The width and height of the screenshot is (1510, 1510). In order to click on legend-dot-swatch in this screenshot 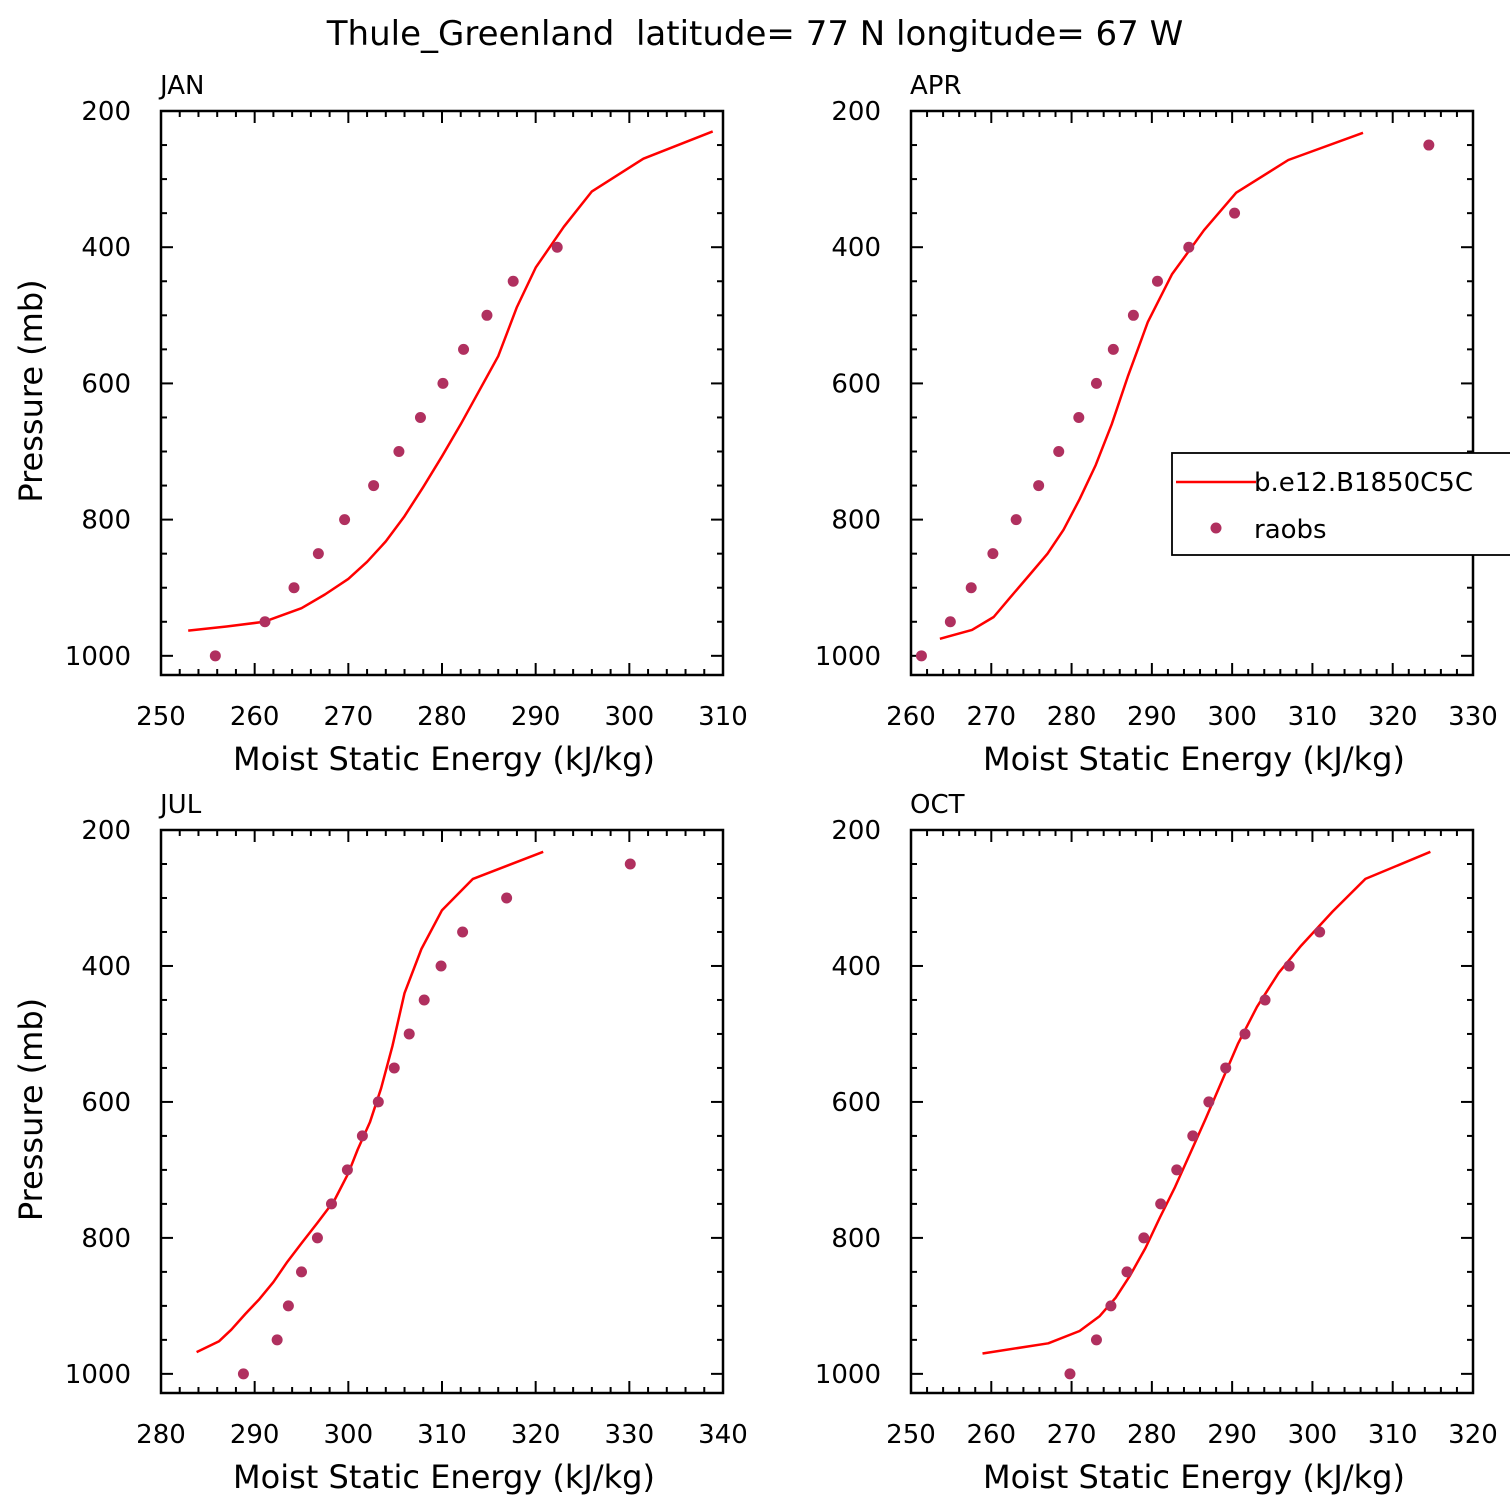, I will do `click(1216, 528)`.